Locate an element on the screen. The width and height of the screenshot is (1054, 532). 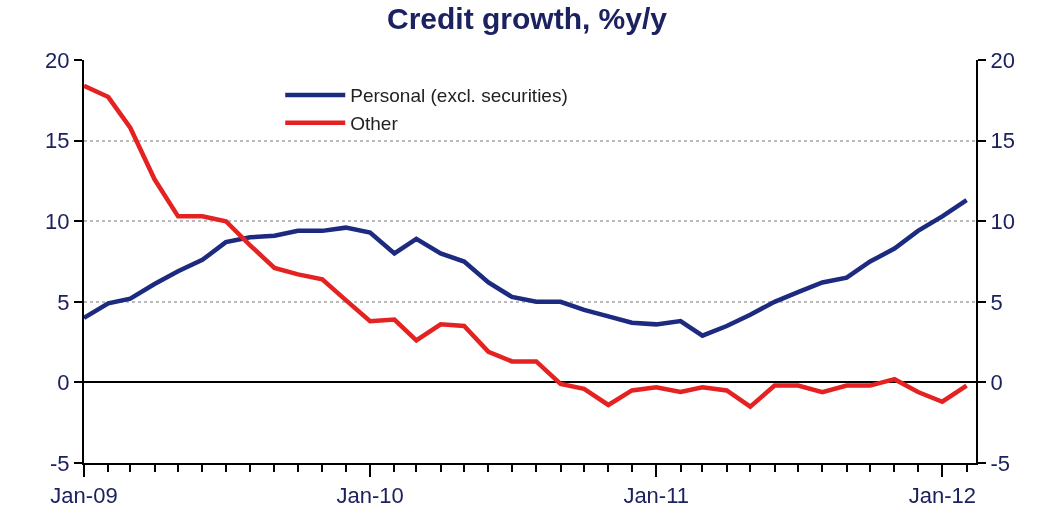
y-tick-label: 10 is located at coordinates (57, 221).